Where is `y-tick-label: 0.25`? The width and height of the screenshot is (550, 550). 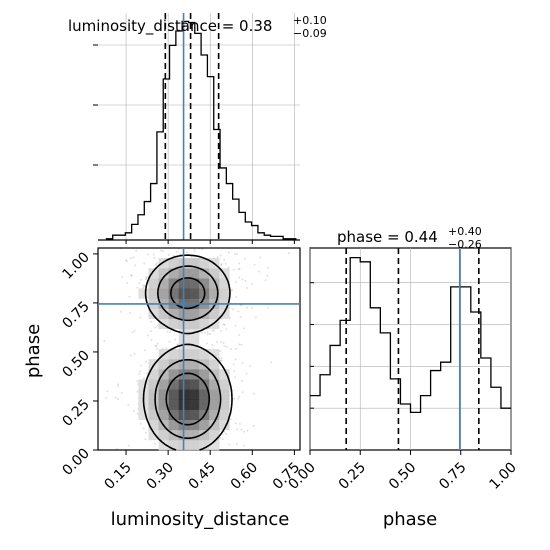 y-tick-label: 0.25 is located at coordinates (75, 412).